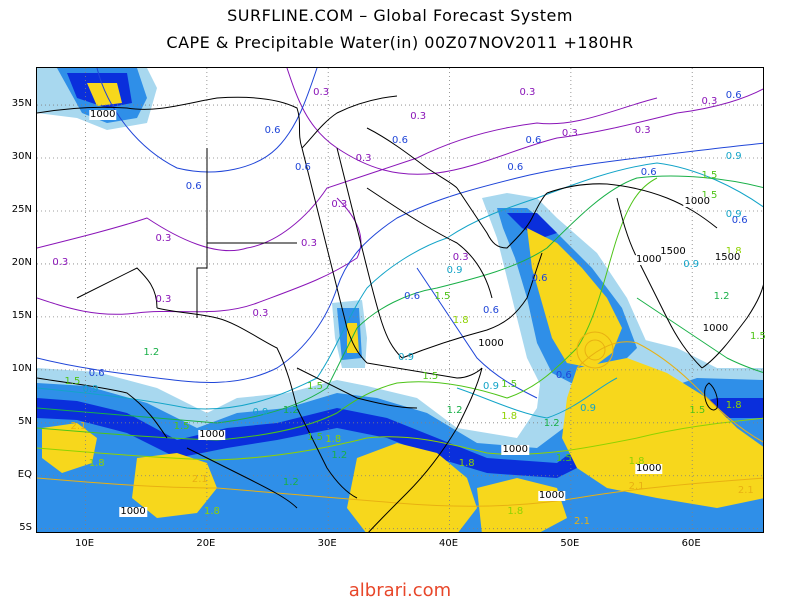 The height and width of the screenshot is (601, 800). I want to click on border-libya-egypt, so click(202, 233).